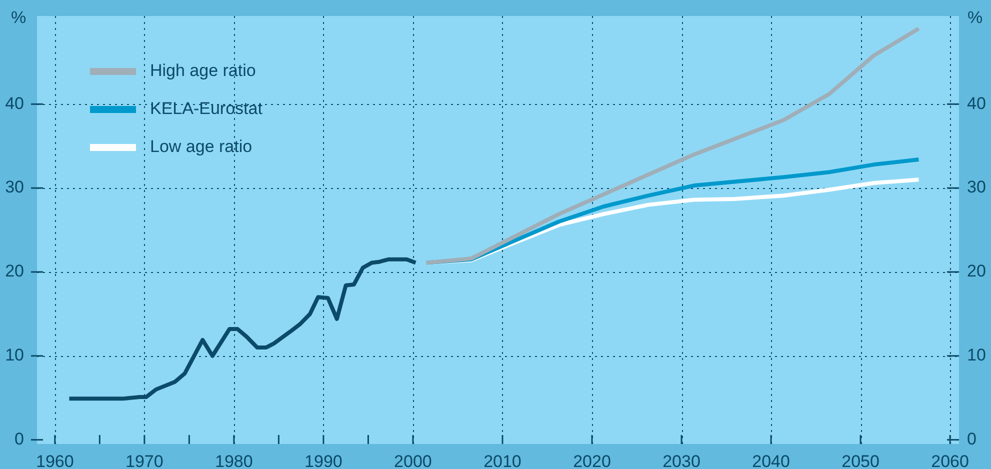 Image resolution: width=991 pixels, height=469 pixels. What do you see at coordinates (14, 271) in the screenshot?
I see `y-tick-label: 20` at bounding box center [14, 271].